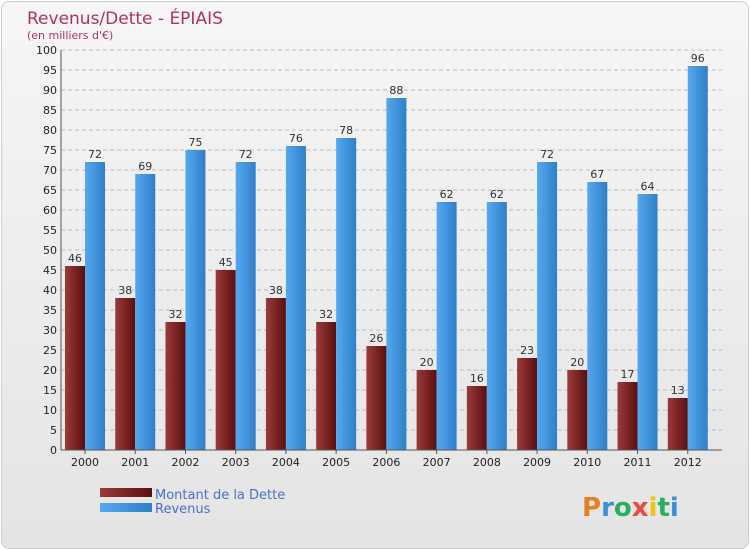  Describe the element at coordinates (50, 330) in the screenshot. I see `y-tick-label: 30` at that location.